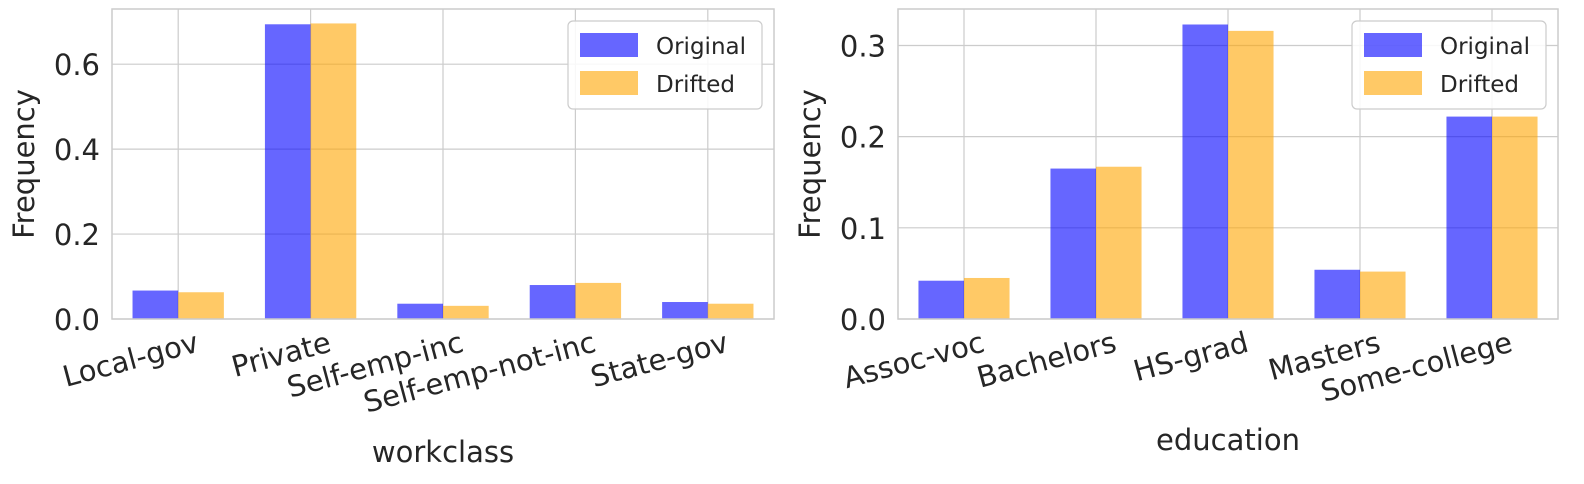 The height and width of the screenshot is (484, 1584). Describe the element at coordinates (1337, 294) in the screenshot. I see `bar-original-masters` at that location.